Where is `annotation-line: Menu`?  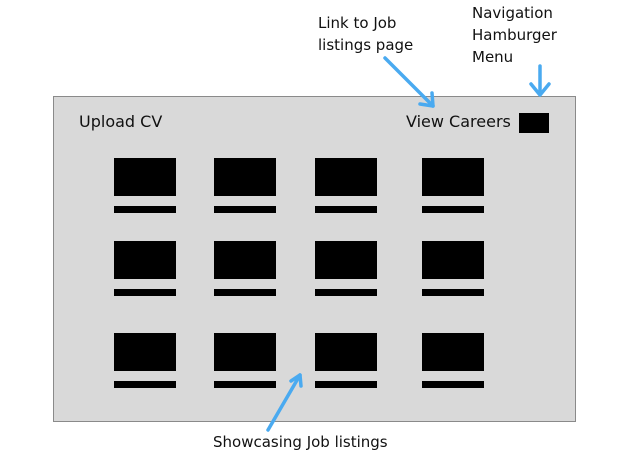 annotation-line: Menu is located at coordinates (493, 57).